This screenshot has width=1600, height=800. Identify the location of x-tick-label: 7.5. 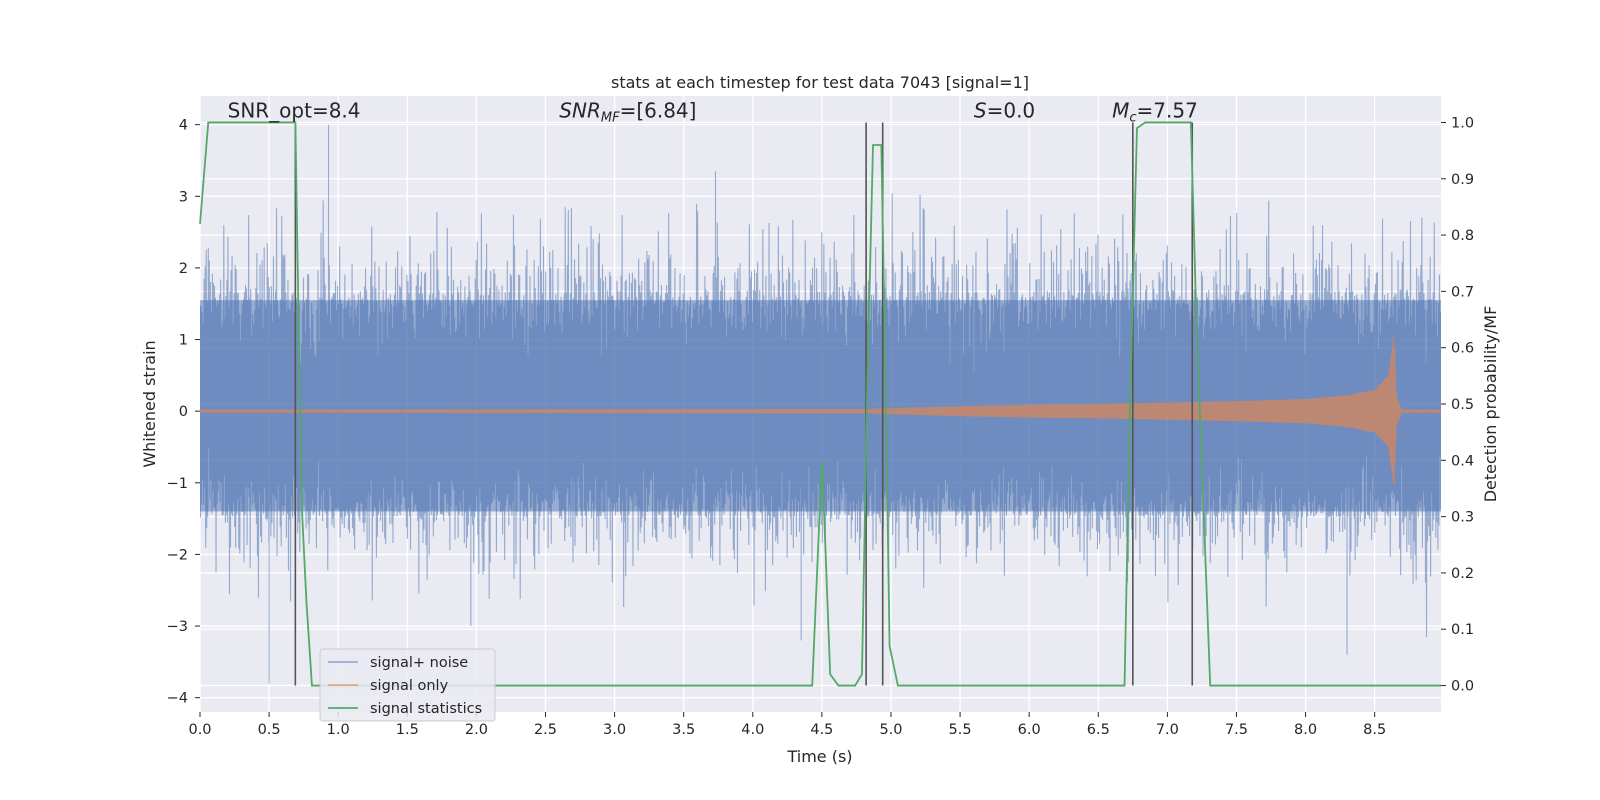
(1236, 730).